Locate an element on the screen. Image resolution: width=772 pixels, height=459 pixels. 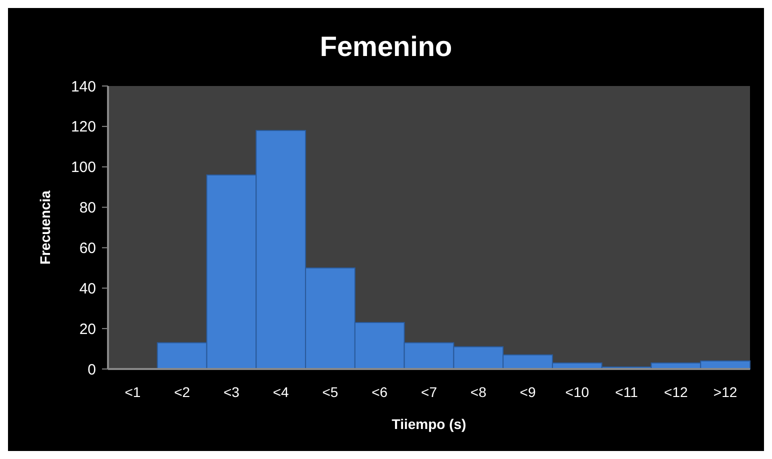
y-axis-title: Frecuencia is located at coordinates (45, 227).